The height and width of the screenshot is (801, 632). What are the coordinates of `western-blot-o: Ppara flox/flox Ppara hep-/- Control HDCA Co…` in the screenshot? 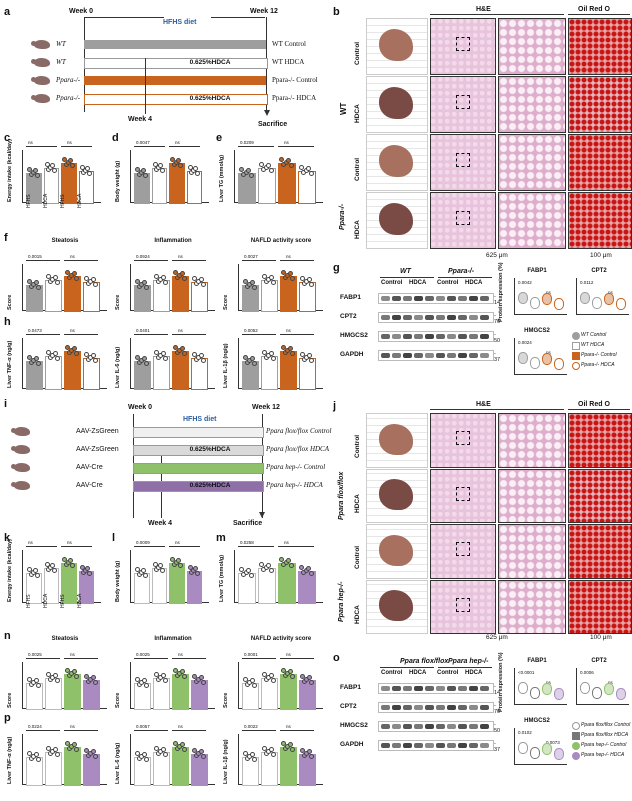 It's located at (420, 716).